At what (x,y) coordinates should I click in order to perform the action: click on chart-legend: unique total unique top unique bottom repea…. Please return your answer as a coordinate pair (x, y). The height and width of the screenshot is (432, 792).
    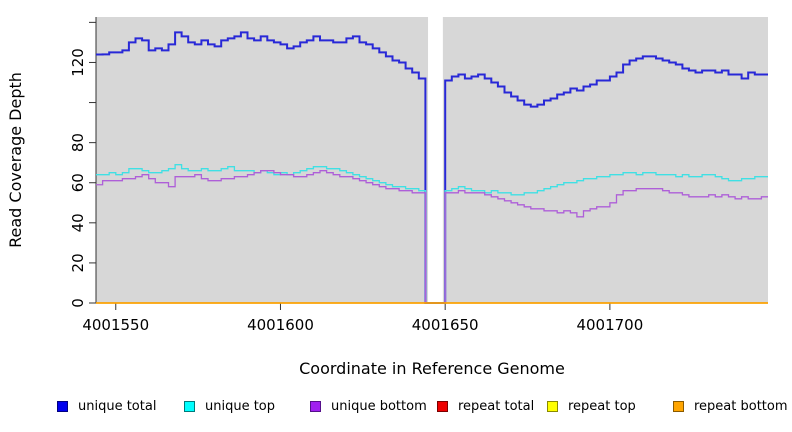
    Looking at the image, I should click on (396, 408).